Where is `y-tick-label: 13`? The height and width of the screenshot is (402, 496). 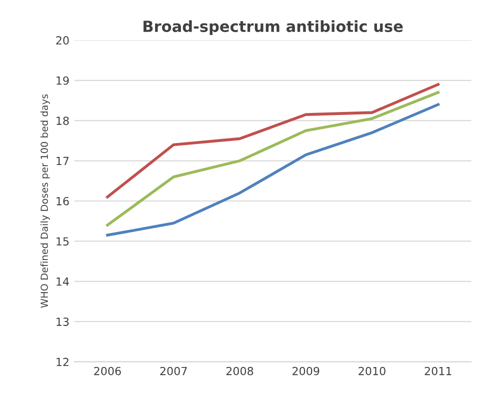 y-tick-label: 13 is located at coordinates (62, 322).